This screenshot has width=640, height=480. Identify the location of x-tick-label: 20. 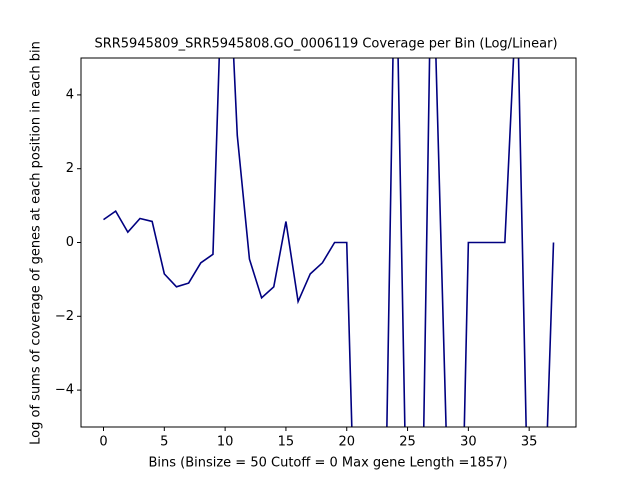
(346, 442).